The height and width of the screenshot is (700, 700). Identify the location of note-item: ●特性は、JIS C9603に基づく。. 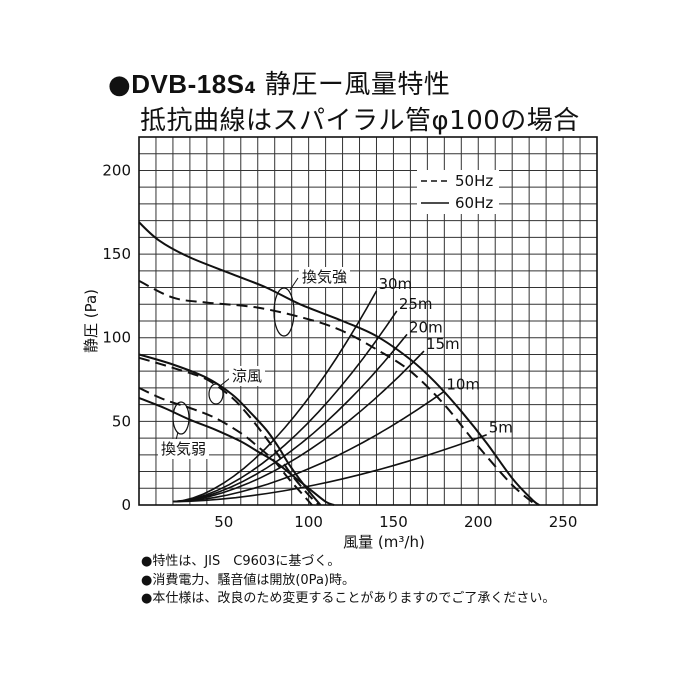
(241, 561).